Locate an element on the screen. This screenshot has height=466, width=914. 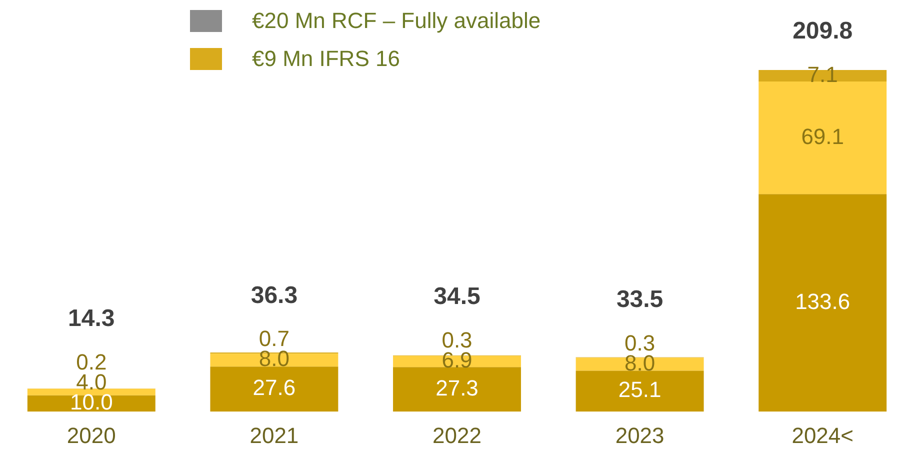
data-label: 27.3 is located at coordinates (457, 387).